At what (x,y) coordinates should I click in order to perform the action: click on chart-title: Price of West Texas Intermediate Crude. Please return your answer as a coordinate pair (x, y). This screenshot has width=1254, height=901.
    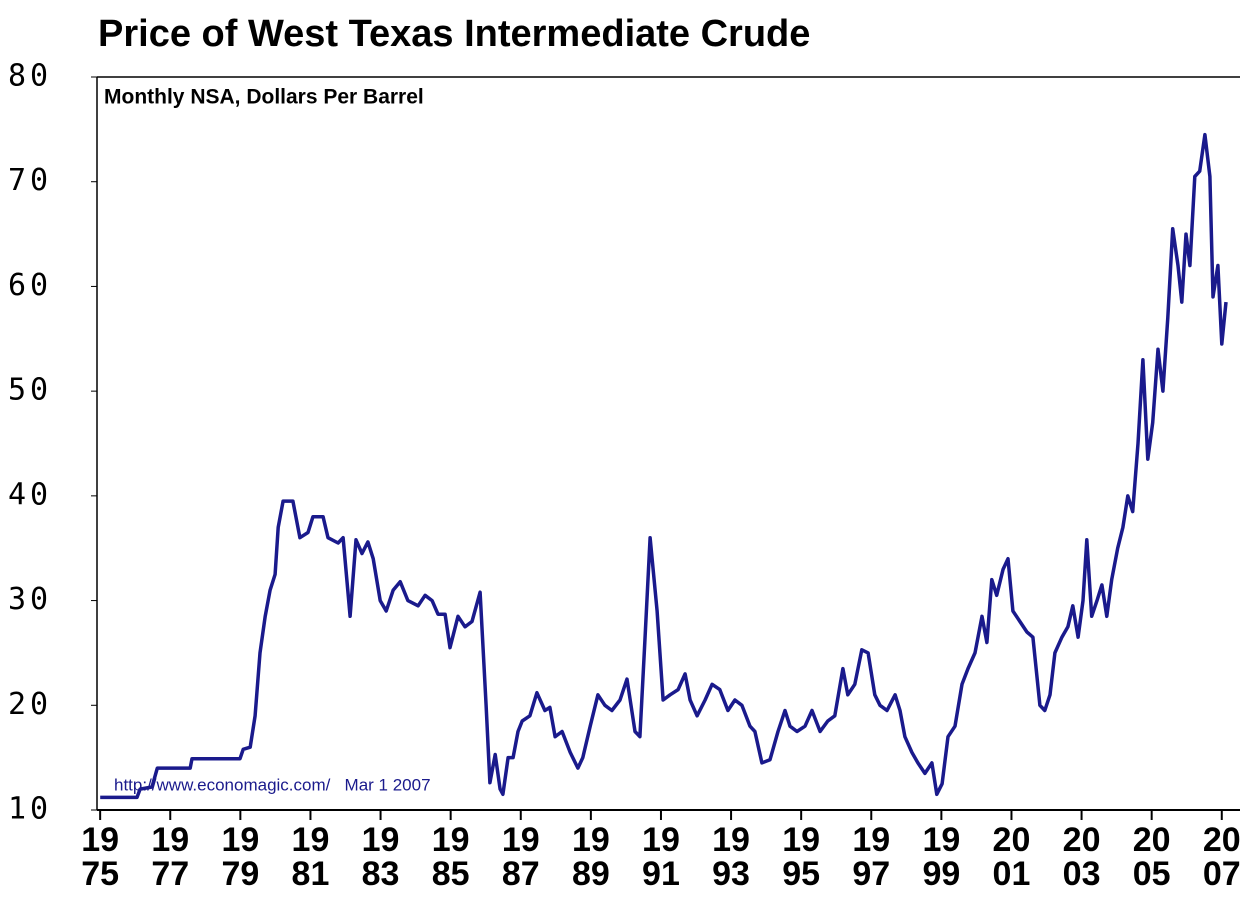
    Looking at the image, I should click on (454, 34).